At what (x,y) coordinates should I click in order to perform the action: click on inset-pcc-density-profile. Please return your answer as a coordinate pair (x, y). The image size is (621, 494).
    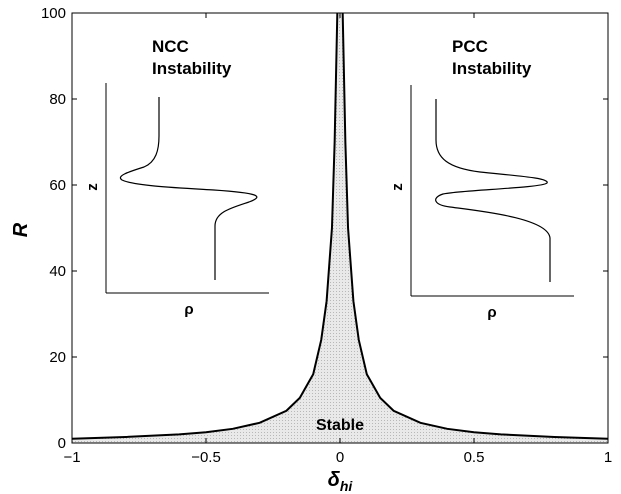
    Looking at the image, I should click on (493, 190).